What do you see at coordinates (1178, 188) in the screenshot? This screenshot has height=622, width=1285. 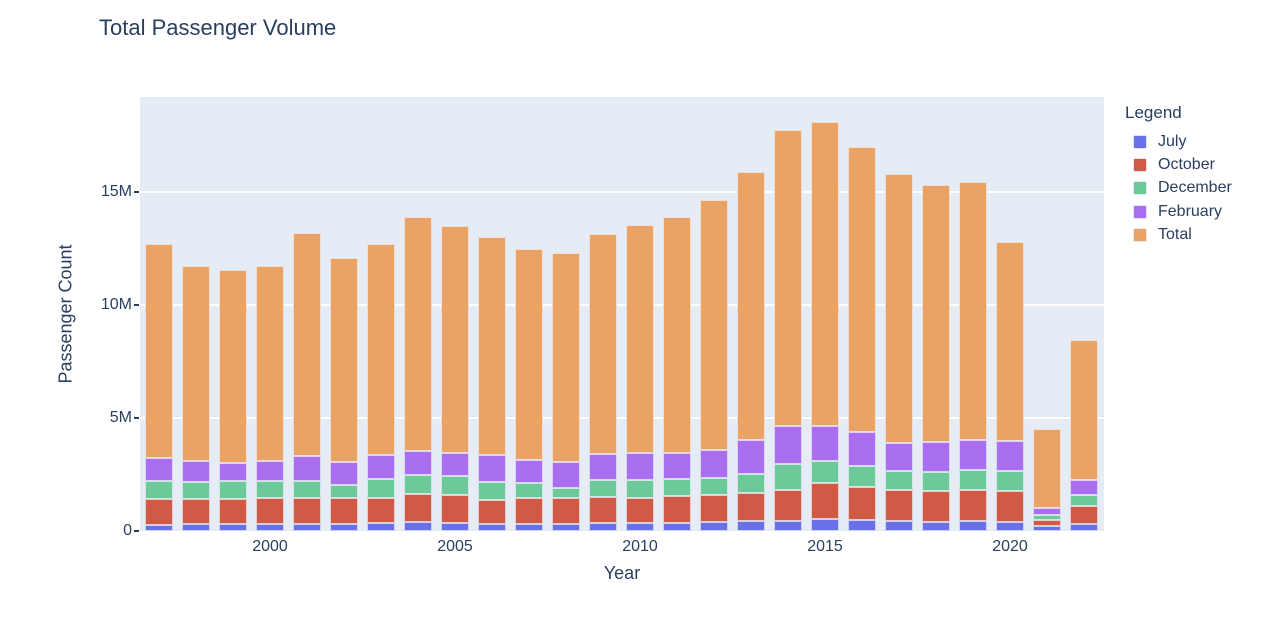 I see `legend-item-december: December` at bounding box center [1178, 188].